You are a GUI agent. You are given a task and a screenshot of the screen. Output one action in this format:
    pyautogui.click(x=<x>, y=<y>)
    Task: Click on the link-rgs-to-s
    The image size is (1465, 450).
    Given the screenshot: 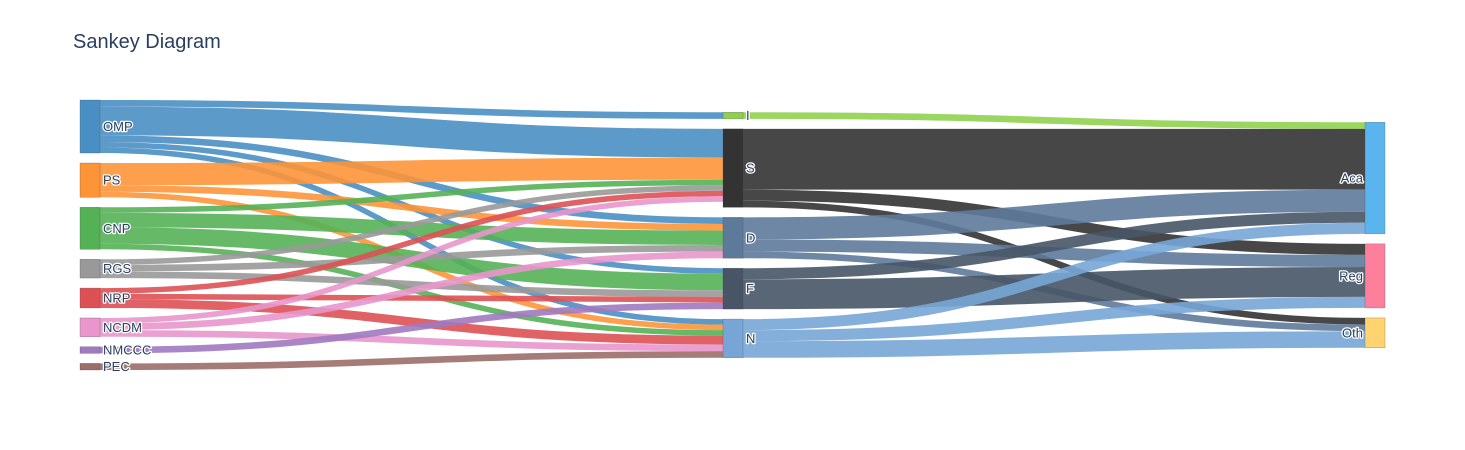 What is the action you would take?
    pyautogui.click(x=411, y=225)
    